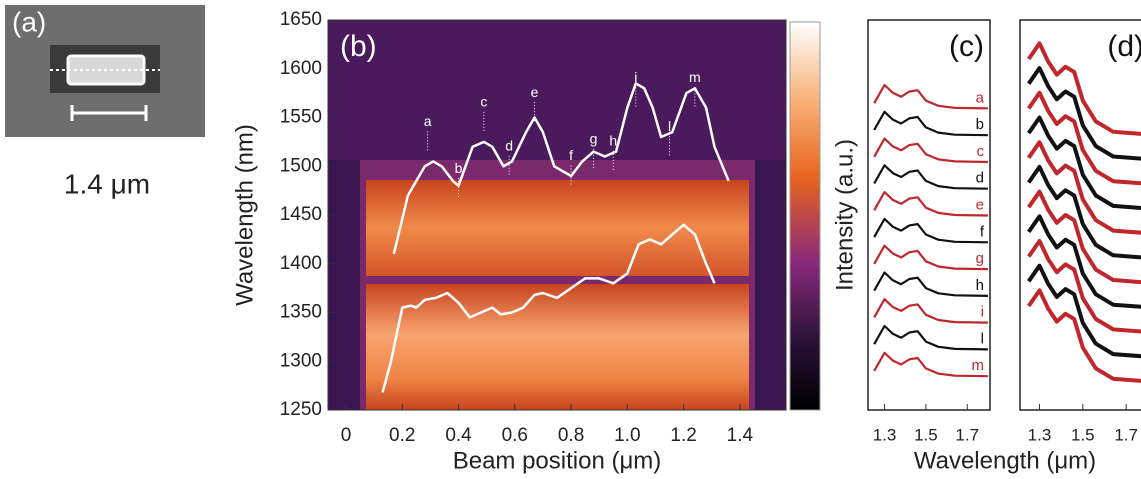 This screenshot has height=479, width=1141. What do you see at coordinates (105, 102) in the screenshot?
I see `panel-a: (a) 1.4 μm` at bounding box center [105, 102].